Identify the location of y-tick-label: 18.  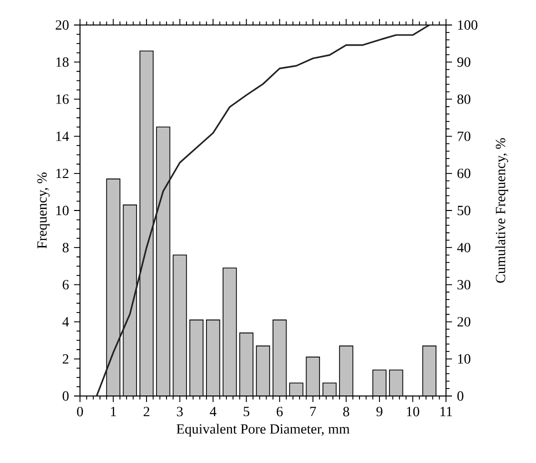
(62, 62).